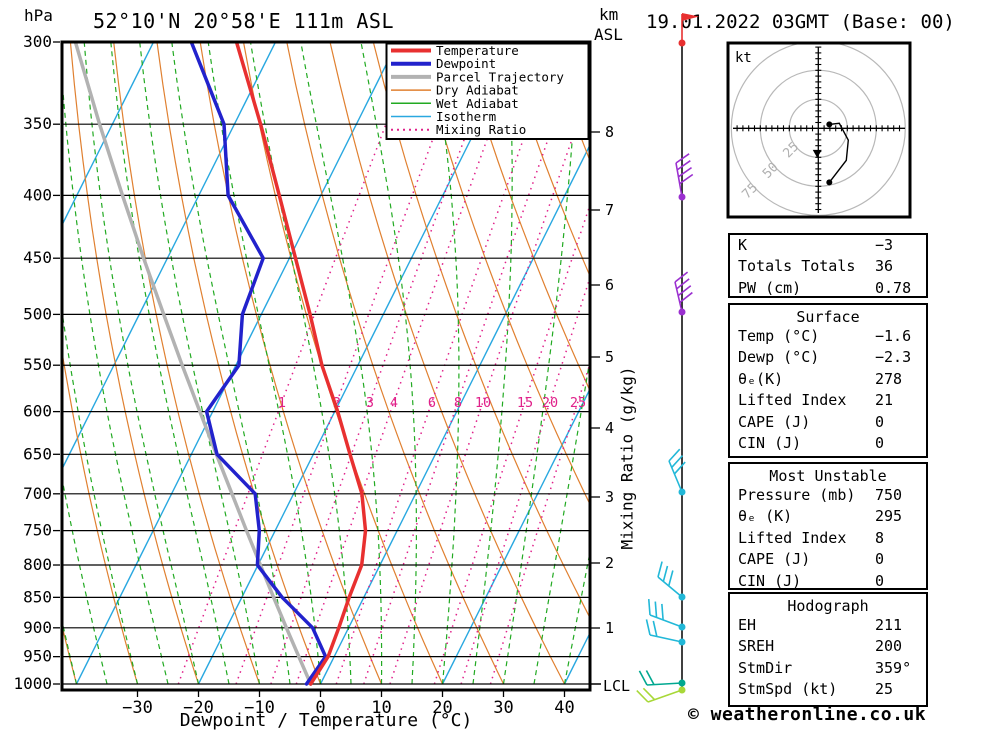  What do you see at coordinates (259, 708) in the screenshot?
I see `temperature-tick-label: −10` at bounding box center [259, 708].